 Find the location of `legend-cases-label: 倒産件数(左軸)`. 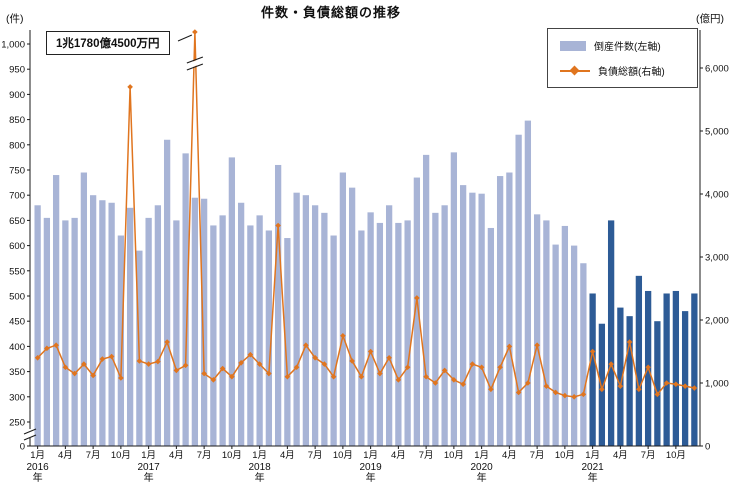

legend-cases-label: 倒産件数(左軸) is located at coordinates (627, 47).